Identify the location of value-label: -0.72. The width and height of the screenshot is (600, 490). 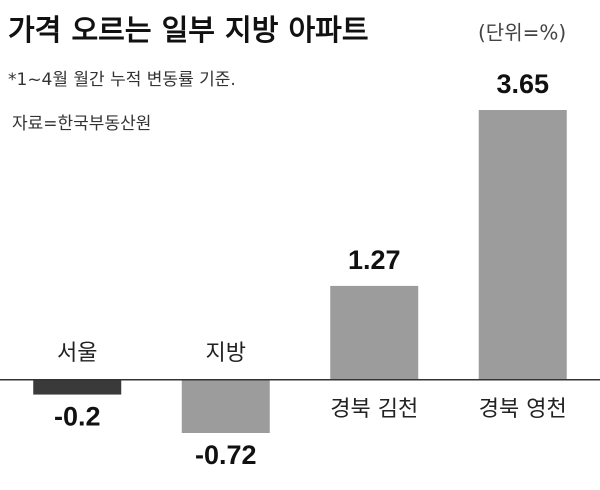
(226, 455).